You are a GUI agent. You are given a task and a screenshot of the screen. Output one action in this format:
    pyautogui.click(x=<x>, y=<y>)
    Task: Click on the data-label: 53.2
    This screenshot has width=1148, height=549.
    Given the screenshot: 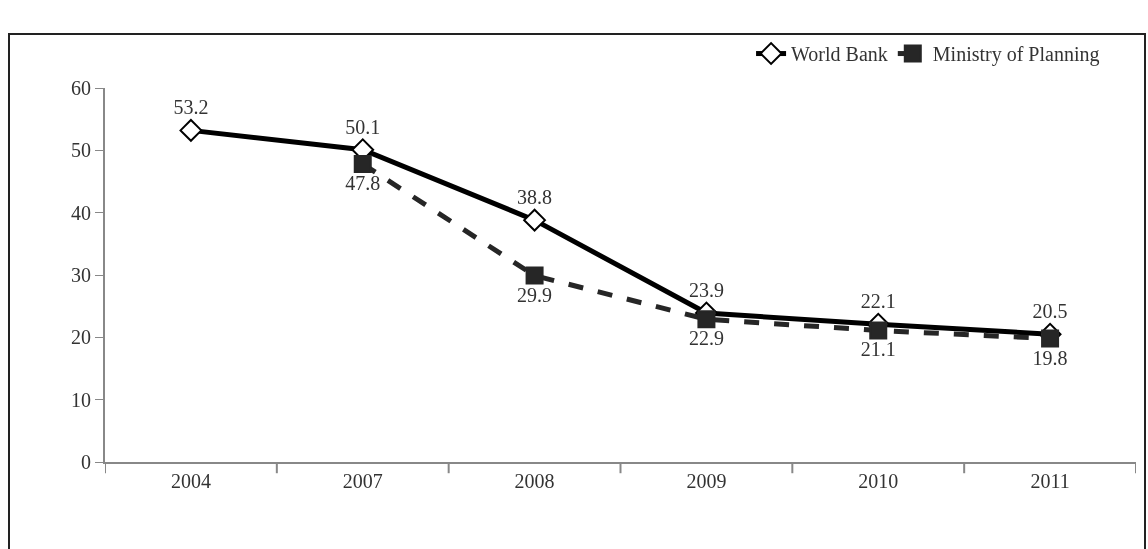 What is the action you would take?
    pyautogui.click(x=191, y=107)
    